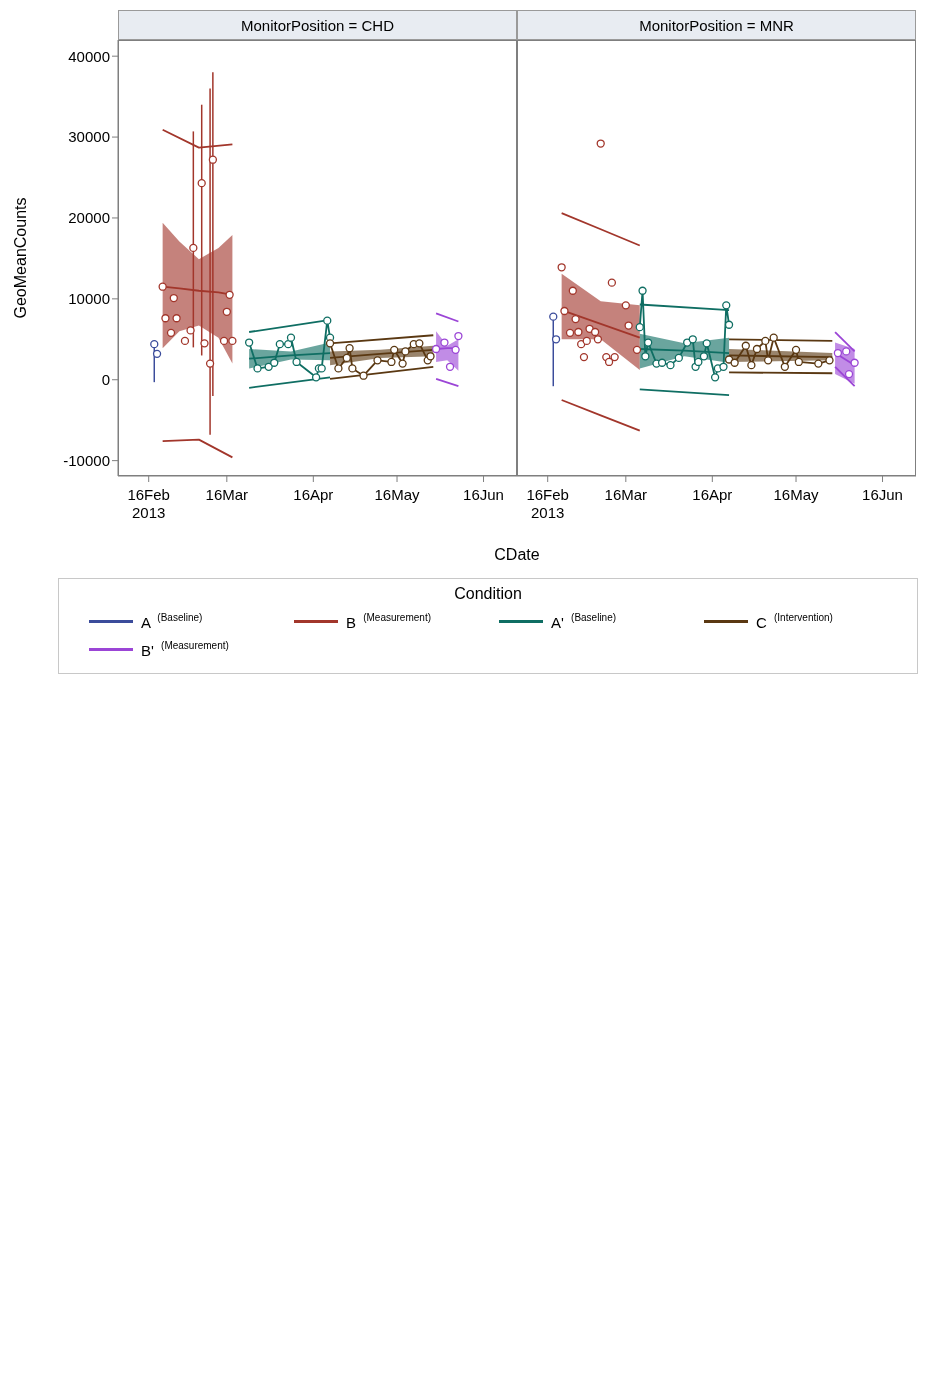 This screenshot has height=1387, width=934. I want to click on legend-label: A' $^{(Baseline)}$, so click(584, 621).